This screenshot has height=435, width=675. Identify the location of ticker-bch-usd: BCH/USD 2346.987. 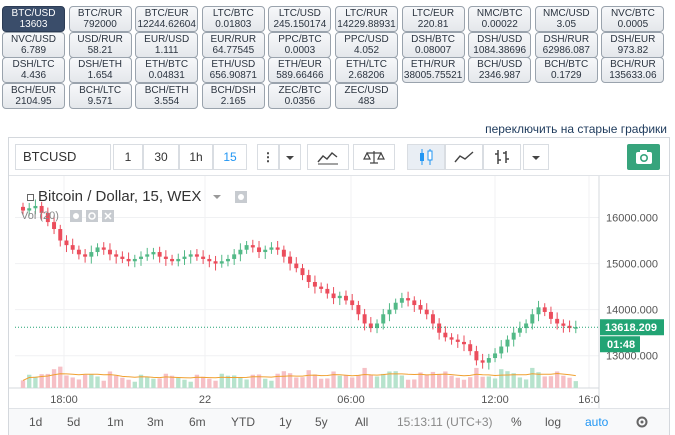
(500, 70).